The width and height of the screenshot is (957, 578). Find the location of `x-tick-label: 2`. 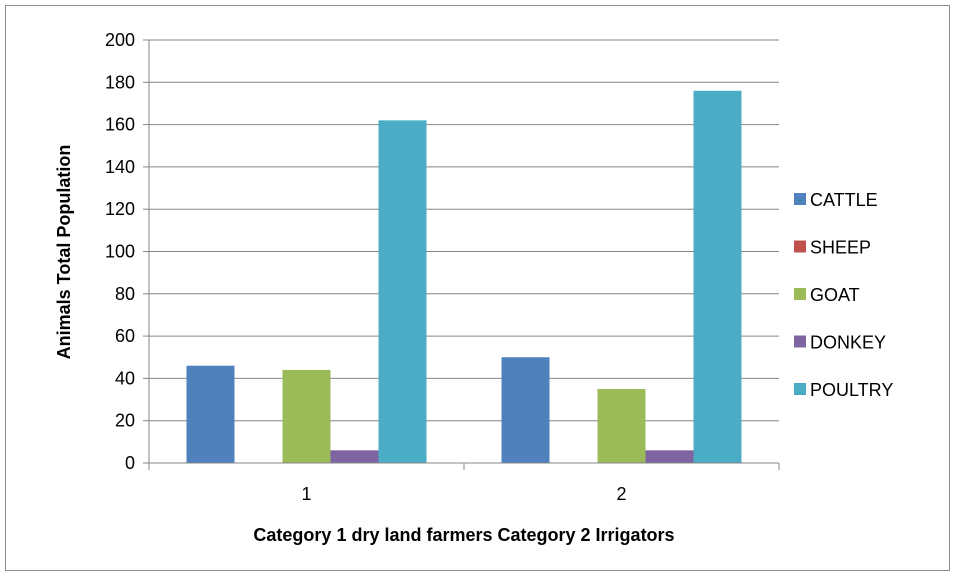

x-tick-label: 2 is located at coordinates (621, 494).